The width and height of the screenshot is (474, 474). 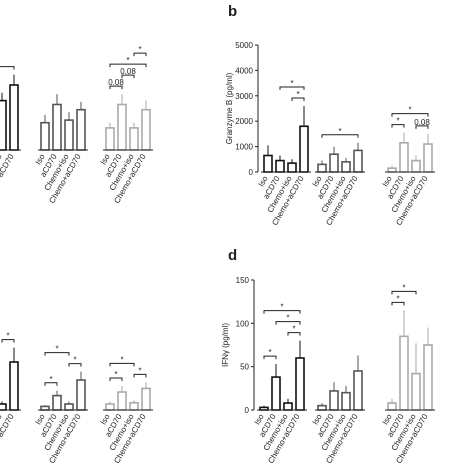 What do you see at coordinates (232, 255) in the screenshot?
I see `panel-label: d` at bounding box center [232, 255].